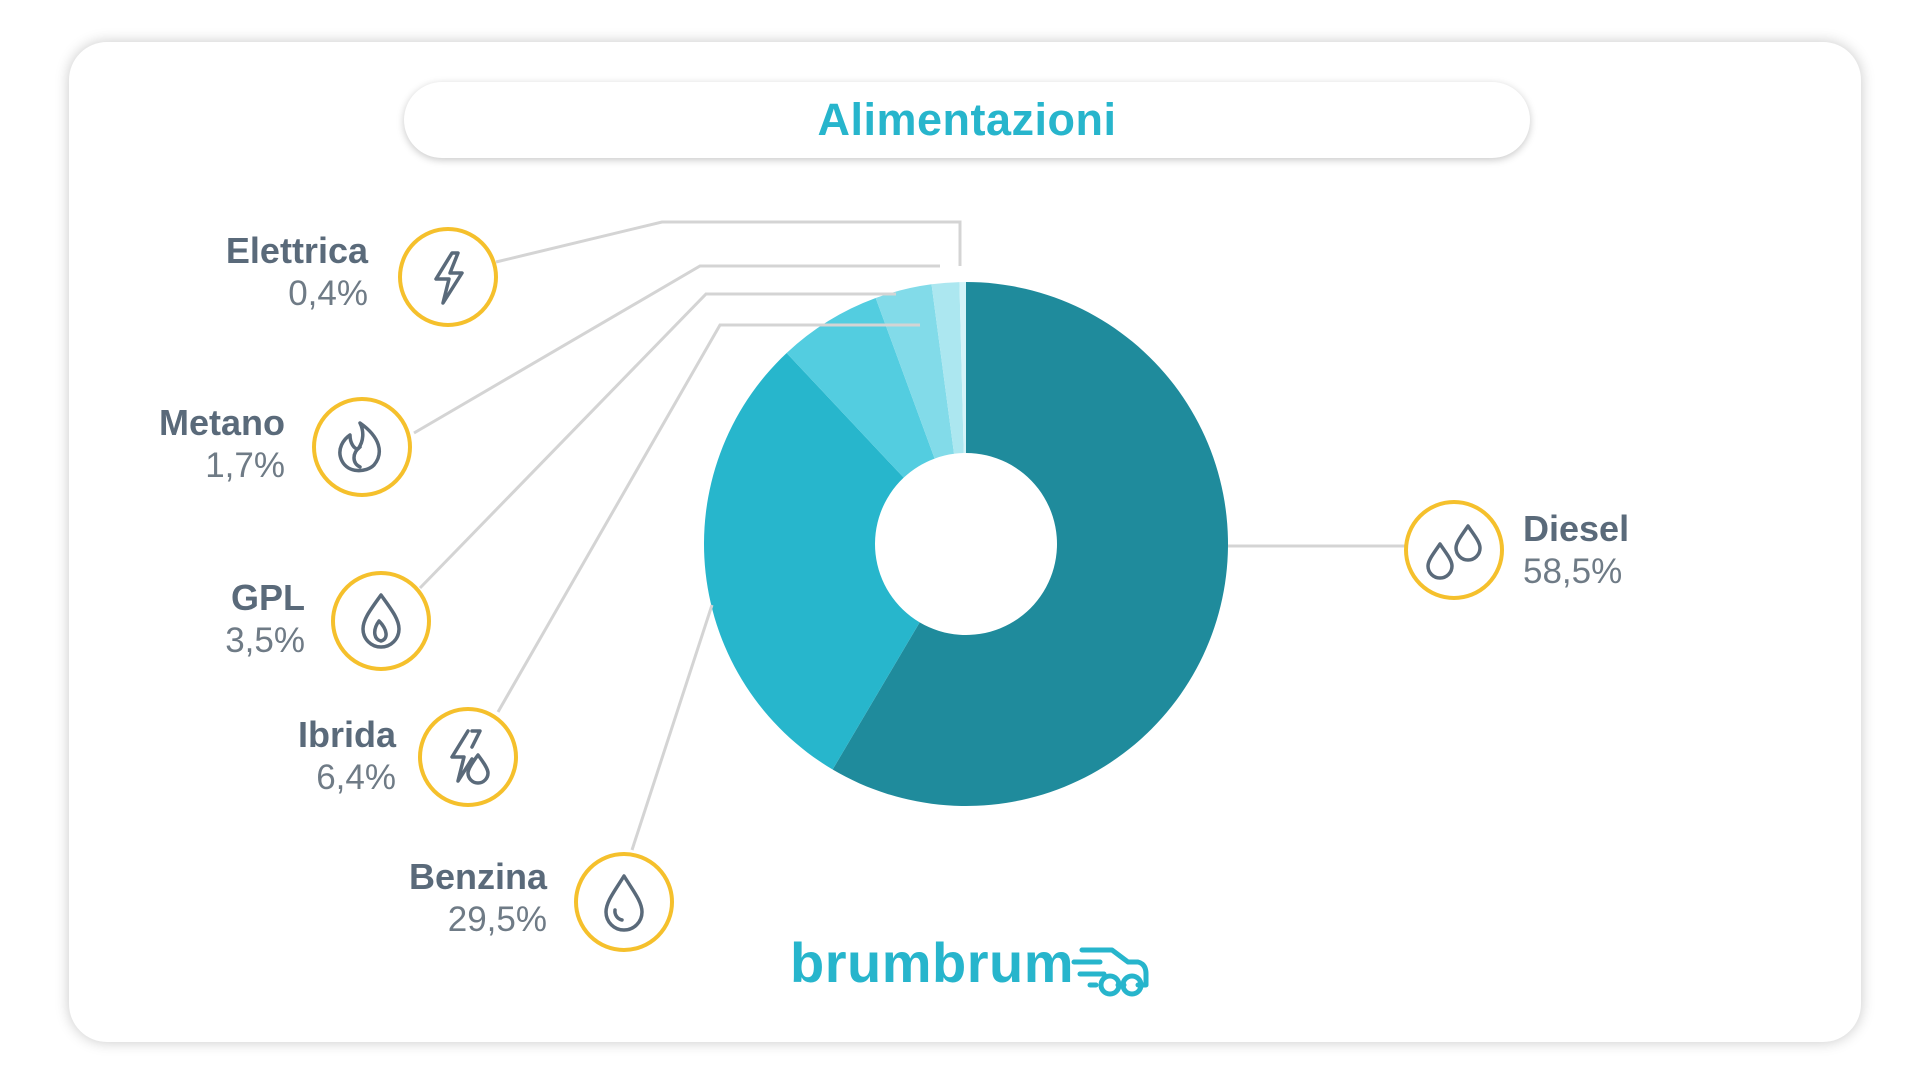 Image resolution: width=1920 pixels, height=1080 pixels. I want to click on label-gpl: GPL 3,5%, so click(205, 619).